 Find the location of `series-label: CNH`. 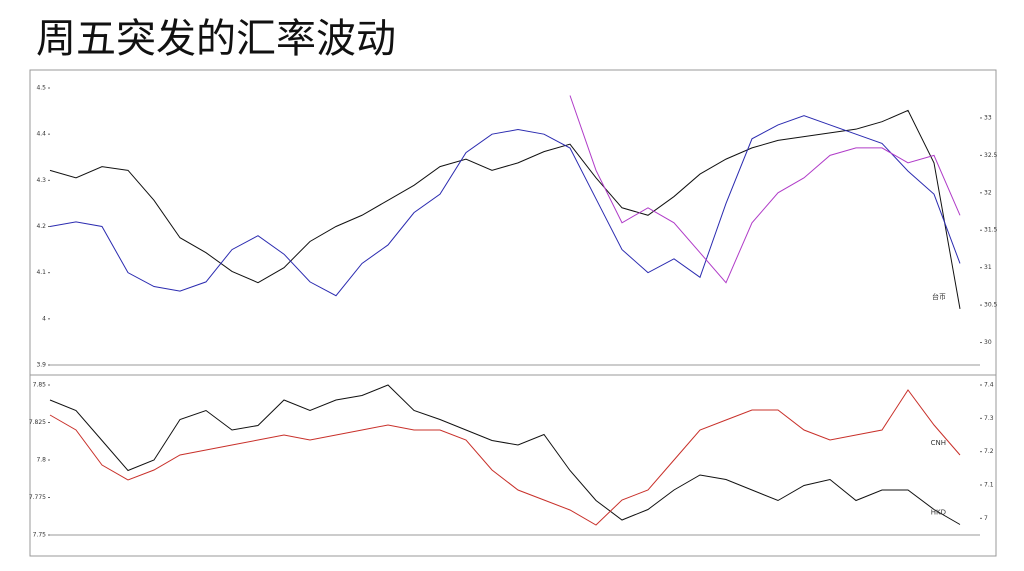

series-label: CNH is located at coordinates (938, 443).